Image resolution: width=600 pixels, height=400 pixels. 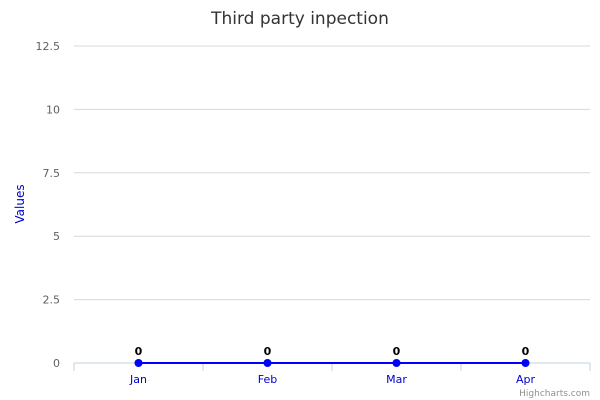 What do you see at coordinates (48, 205) in the screenshot?
I see `y-tick-labels: 0 2.5 5 7.5 10 12.5` at bounding box center [48, 205].